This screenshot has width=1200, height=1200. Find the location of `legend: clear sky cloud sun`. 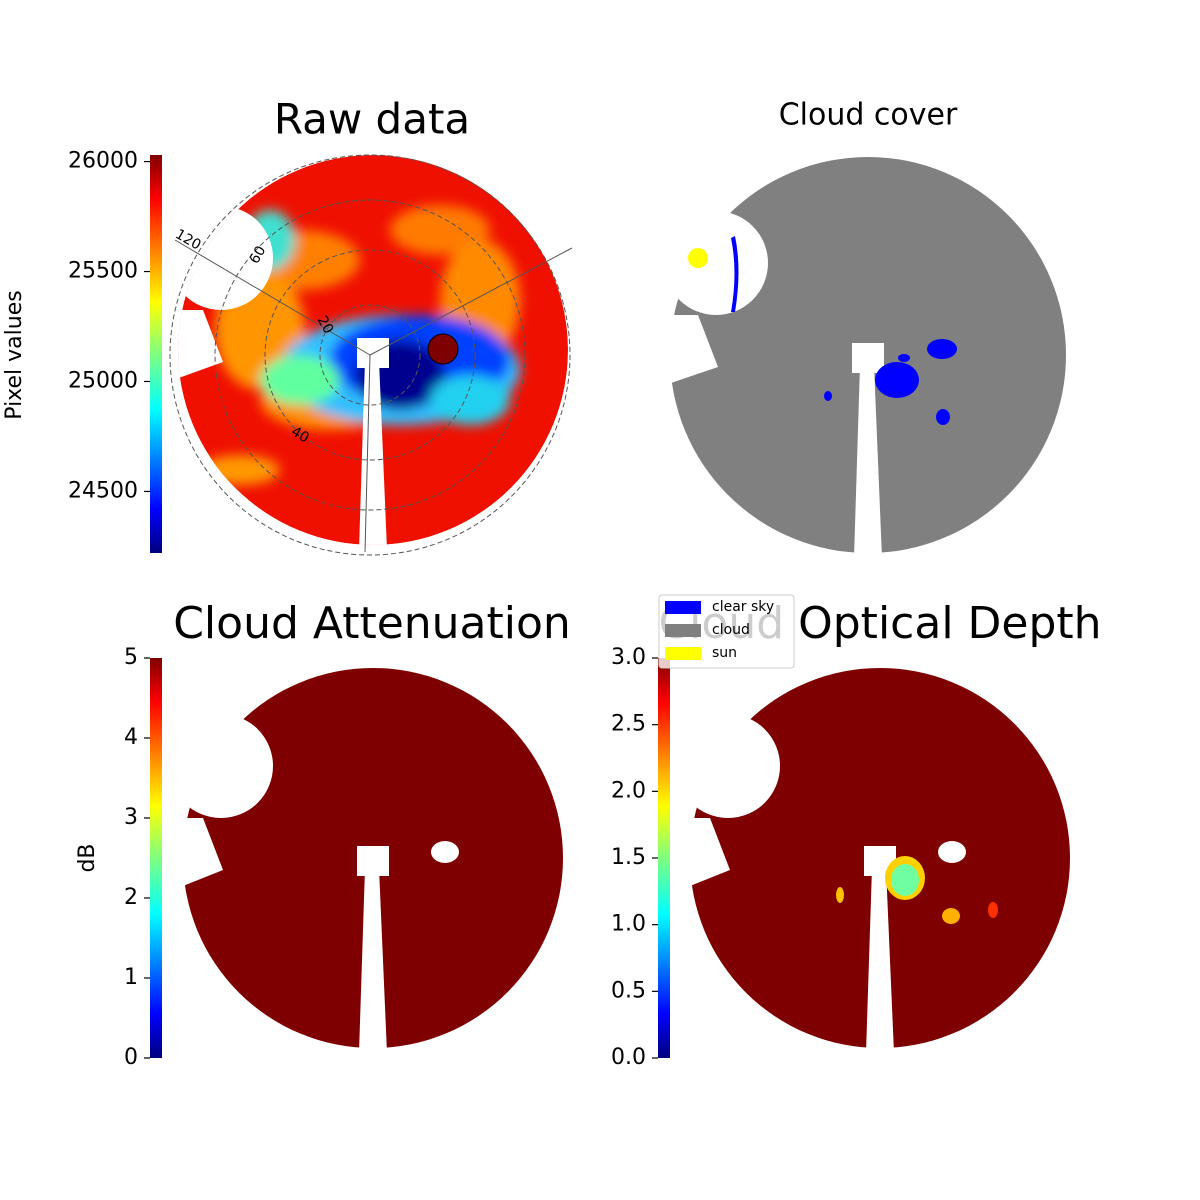

legend: clear sky cloud sun is located at coordinates (726, 631).